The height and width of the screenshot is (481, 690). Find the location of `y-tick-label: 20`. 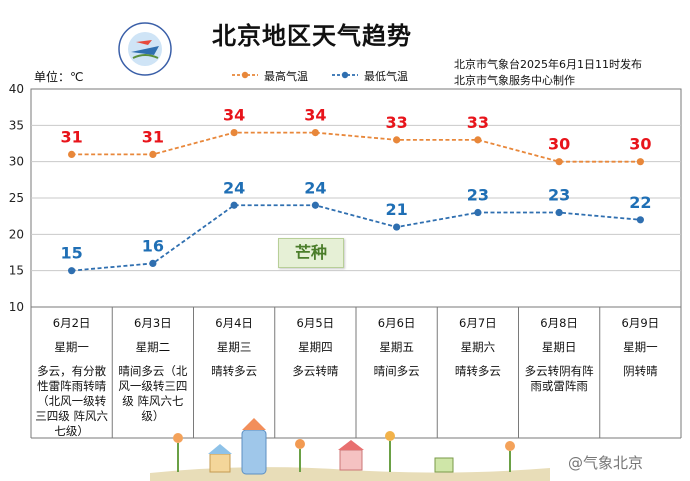

y-tick-label: 20 is located at coordinates (16, 234).